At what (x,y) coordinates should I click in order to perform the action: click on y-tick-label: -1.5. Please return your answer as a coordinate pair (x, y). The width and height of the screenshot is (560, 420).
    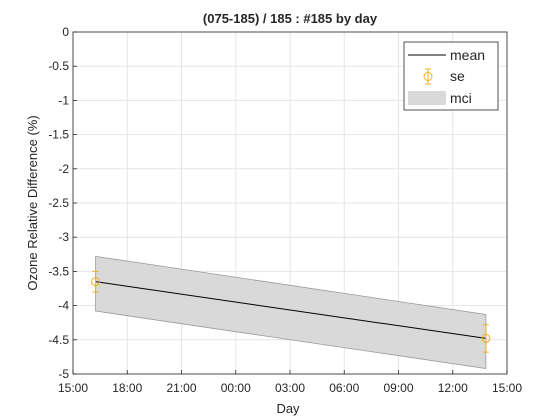
    Looking at the image, I should click on (58, 135).